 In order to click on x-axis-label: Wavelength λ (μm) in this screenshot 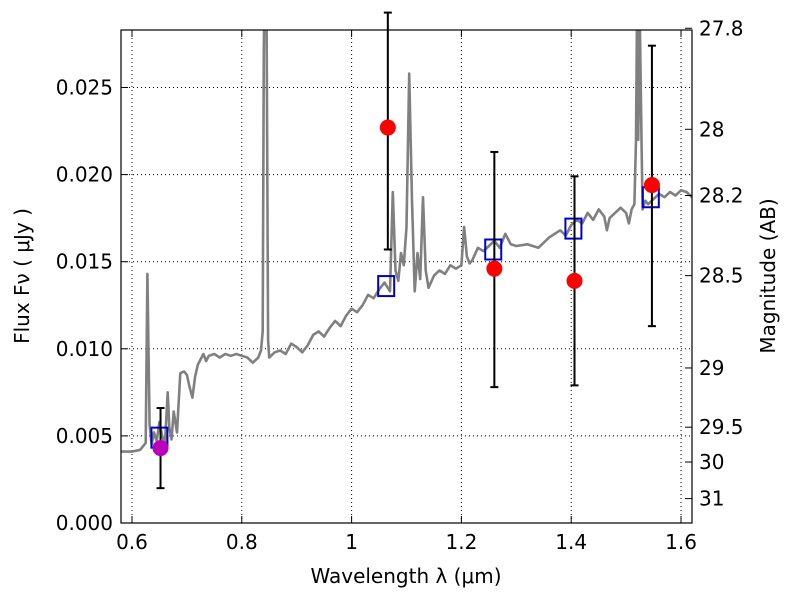, I will do `click(405, 576)`.